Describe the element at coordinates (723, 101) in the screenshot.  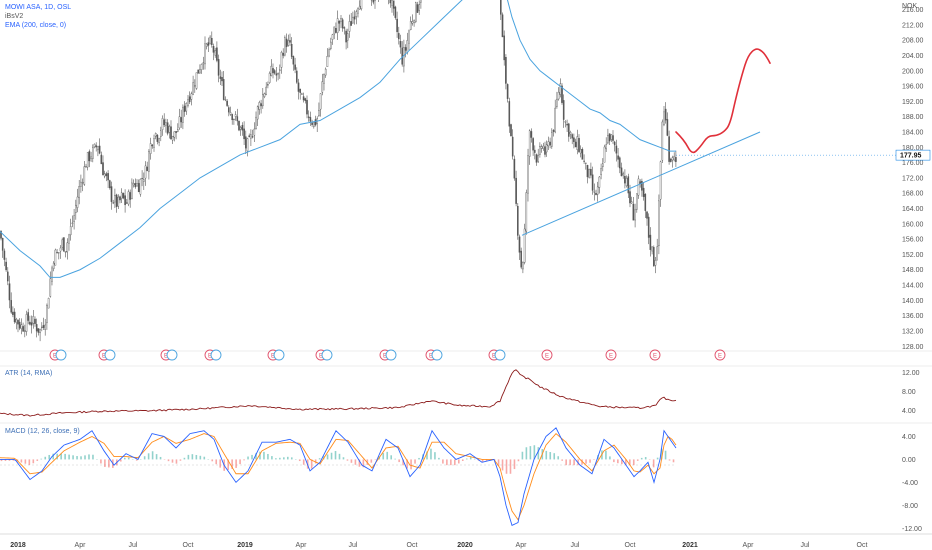
I see `price-projection-path` at that location.